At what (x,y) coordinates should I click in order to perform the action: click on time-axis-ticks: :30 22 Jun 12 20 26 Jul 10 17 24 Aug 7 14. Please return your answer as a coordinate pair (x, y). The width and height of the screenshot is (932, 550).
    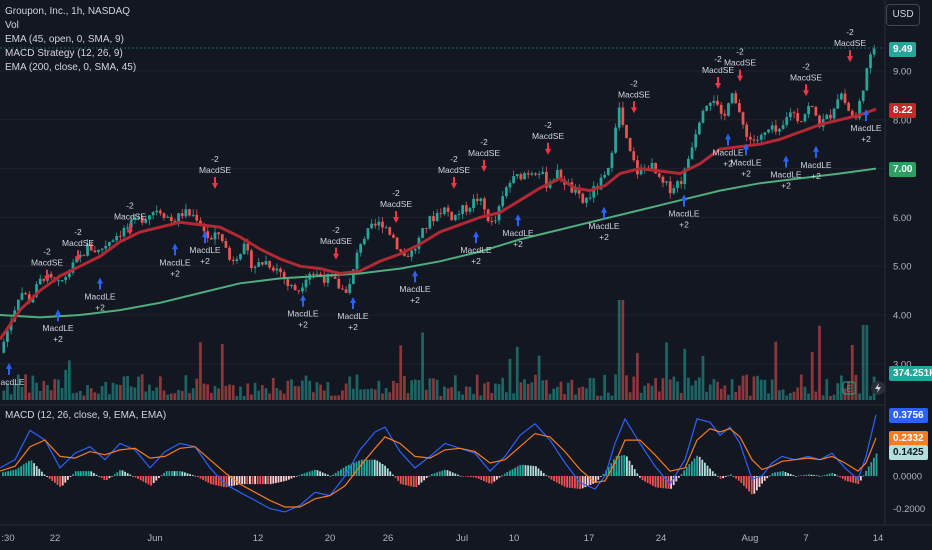
    Looking at the image, I should click on (442, 538).